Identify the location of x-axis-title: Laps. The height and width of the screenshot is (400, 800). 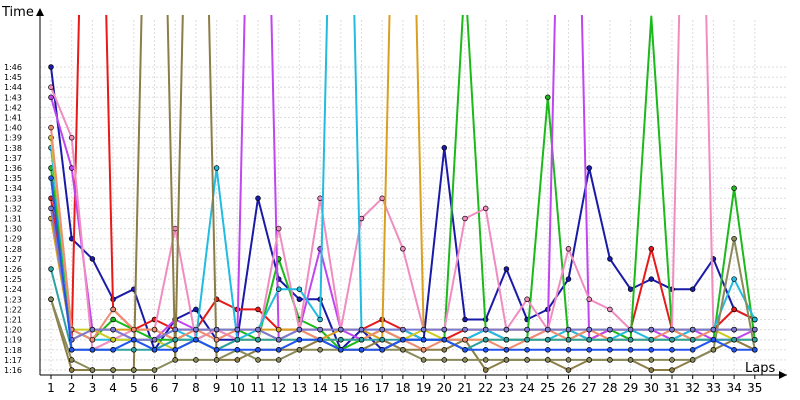
(760, 368).